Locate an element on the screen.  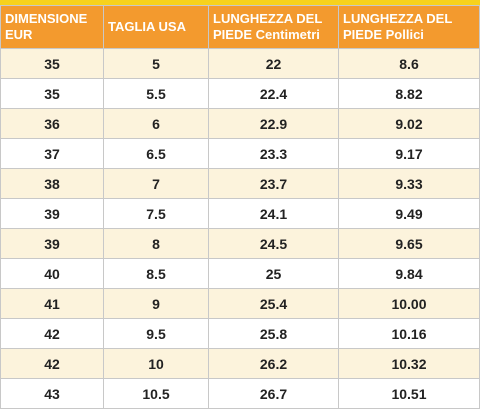
table-cell: 22.9 is located at coordinates (273, 123).